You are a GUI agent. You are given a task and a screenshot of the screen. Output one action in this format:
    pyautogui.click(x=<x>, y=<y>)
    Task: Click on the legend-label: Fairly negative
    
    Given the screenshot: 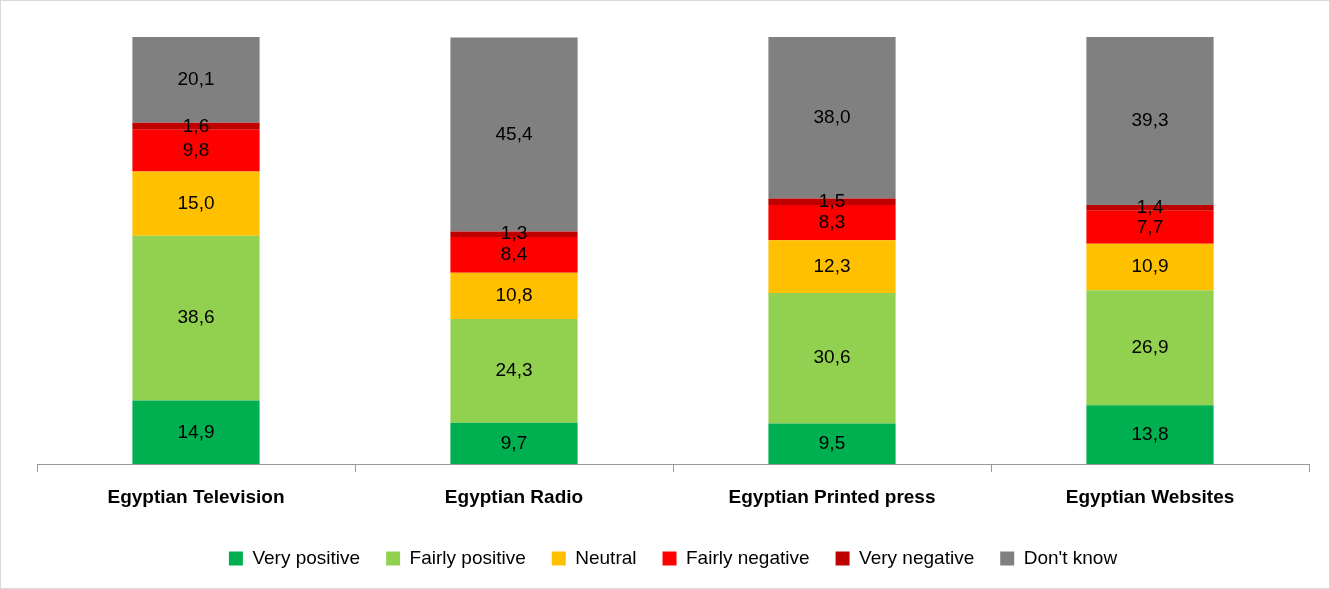 What is the action you would take?
    pyautogui.click(x=748, y=557)
    